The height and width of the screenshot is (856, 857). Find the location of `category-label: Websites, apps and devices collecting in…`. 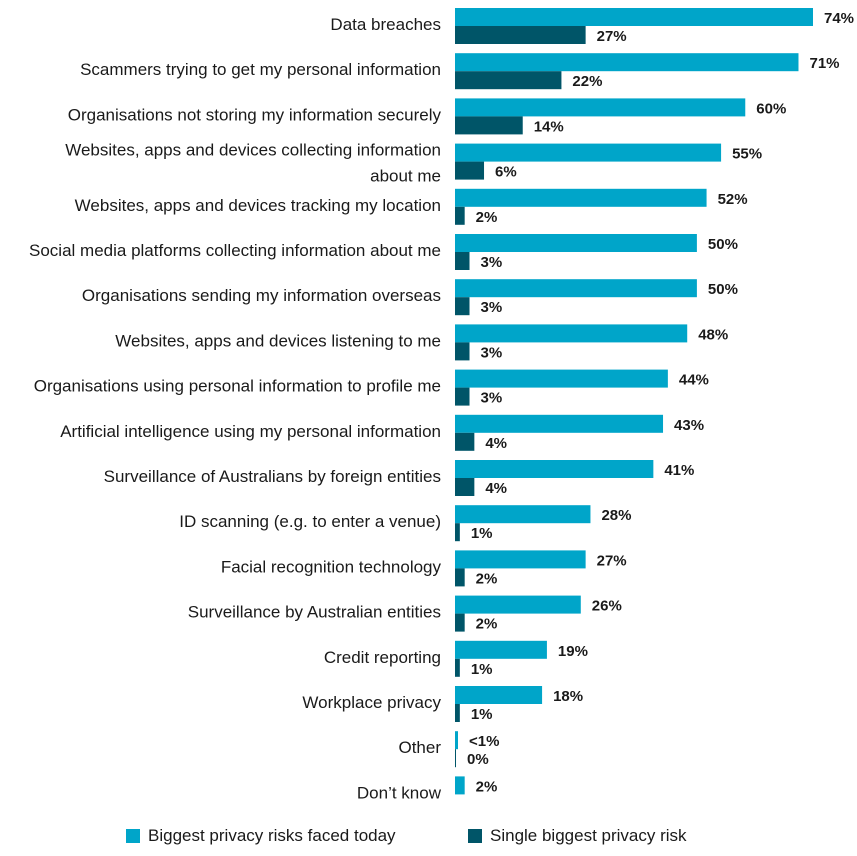

category-label: Websites, apps and devices collecting in… is located at coordinates (253, 163).